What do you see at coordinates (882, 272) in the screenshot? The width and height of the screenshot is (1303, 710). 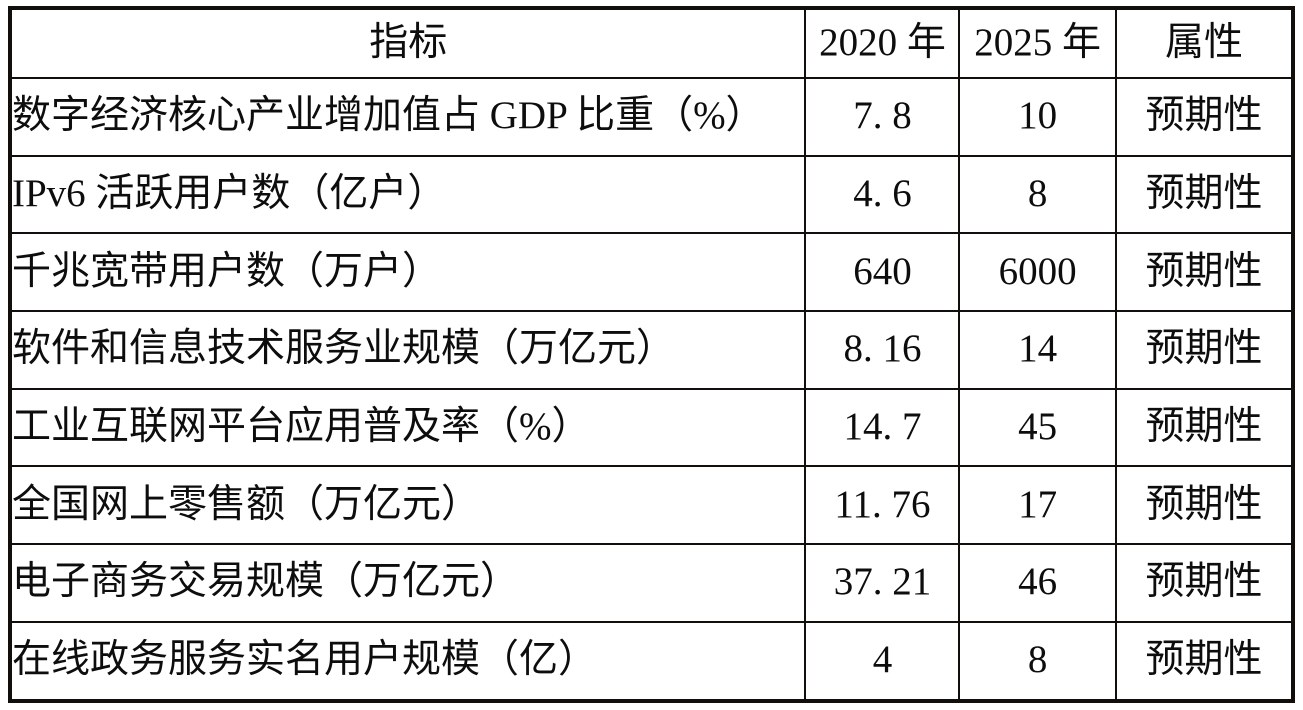 I see `value-2020-cell: 640` at bounding box center [882, 272].